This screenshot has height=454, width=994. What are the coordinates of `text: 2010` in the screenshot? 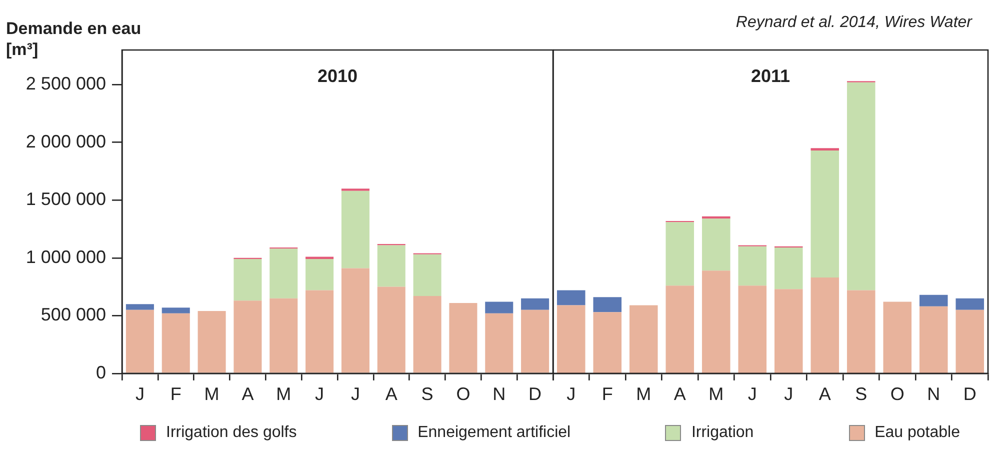 It's located at (337, 76).